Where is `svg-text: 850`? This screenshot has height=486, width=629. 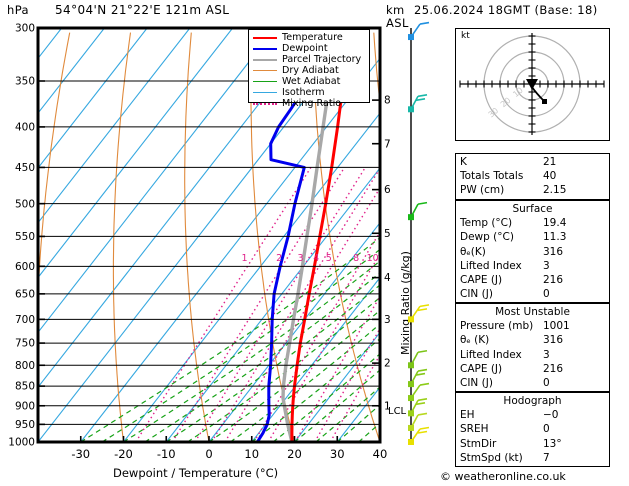 svg-text: 850 is located at coordinates (25, 387).